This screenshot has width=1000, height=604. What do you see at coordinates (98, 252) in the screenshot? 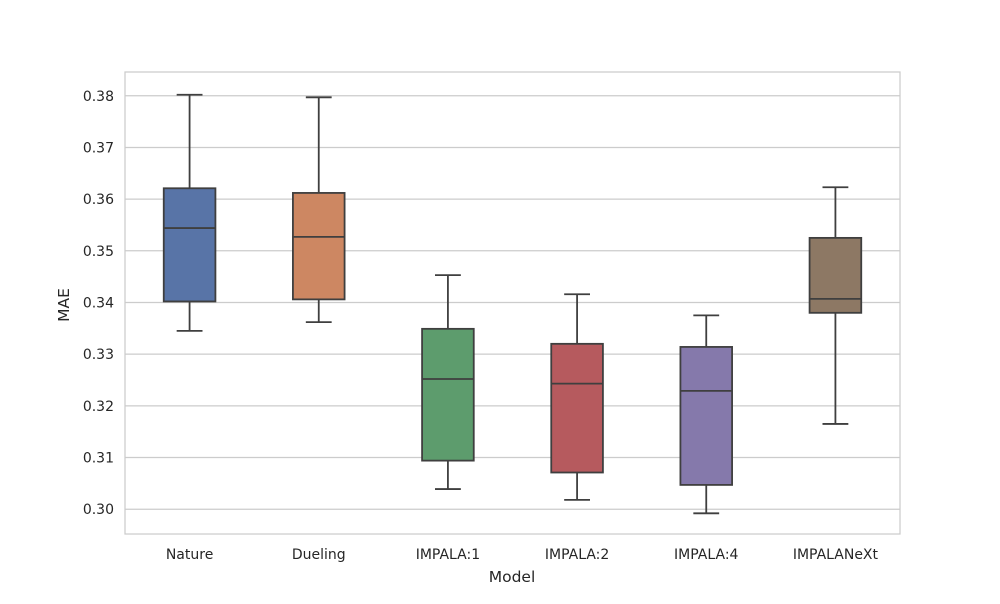
I see `y-tick-label: 0.35` at bounding box center [98, 252].